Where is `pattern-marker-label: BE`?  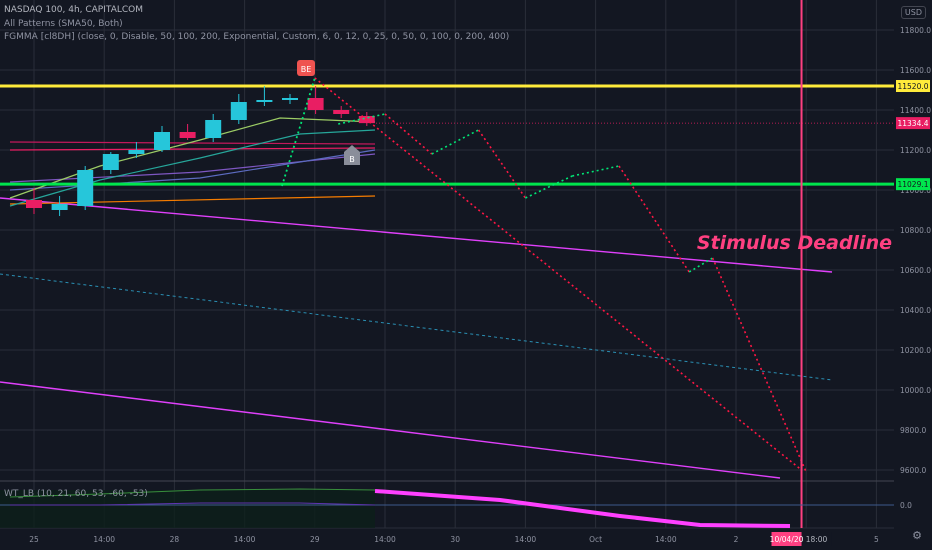 pattern-marker-label: BE is located at coordinates (306, 69).